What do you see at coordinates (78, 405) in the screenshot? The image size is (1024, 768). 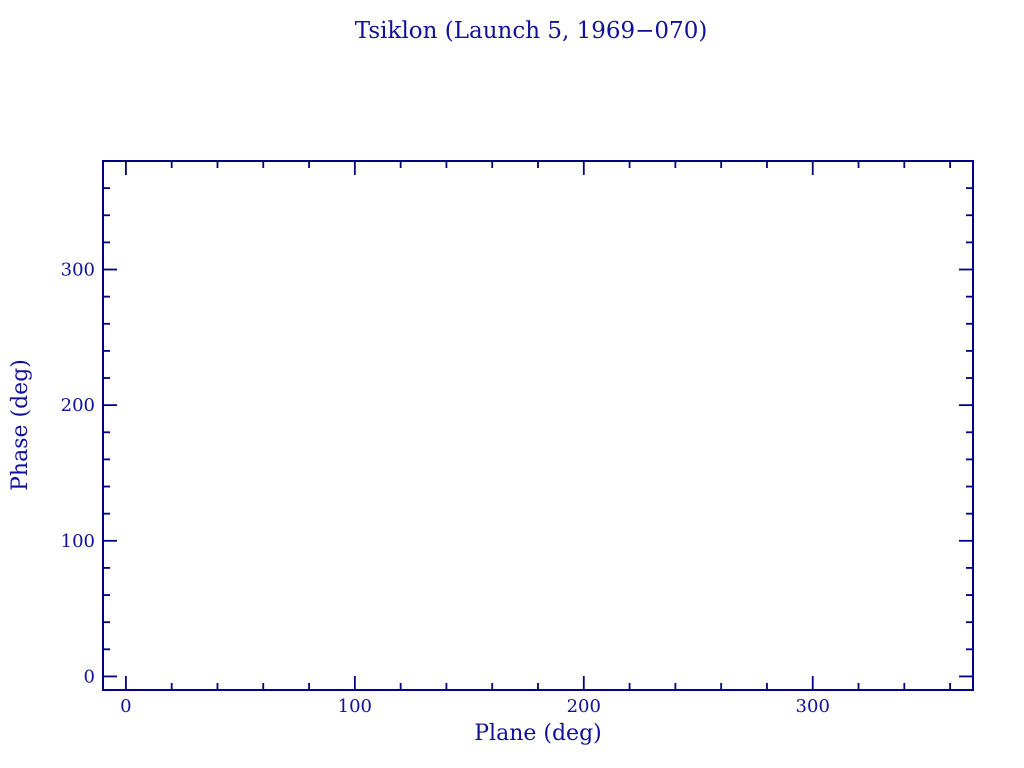 I see `y-tick-label: 200` at bounding box center [78, 405].